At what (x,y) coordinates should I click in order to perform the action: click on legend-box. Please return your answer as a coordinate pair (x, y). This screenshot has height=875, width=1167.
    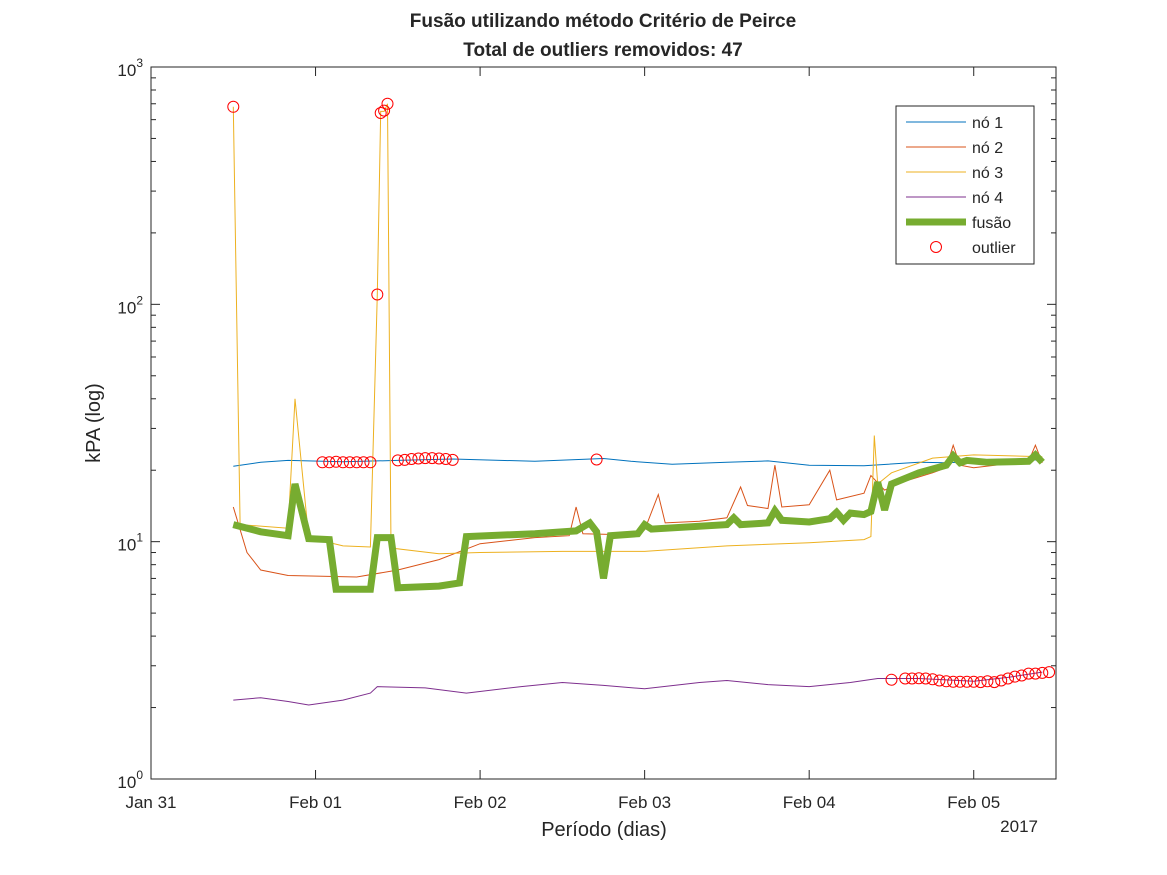
    Looking at the image, I should click on (965, 185).